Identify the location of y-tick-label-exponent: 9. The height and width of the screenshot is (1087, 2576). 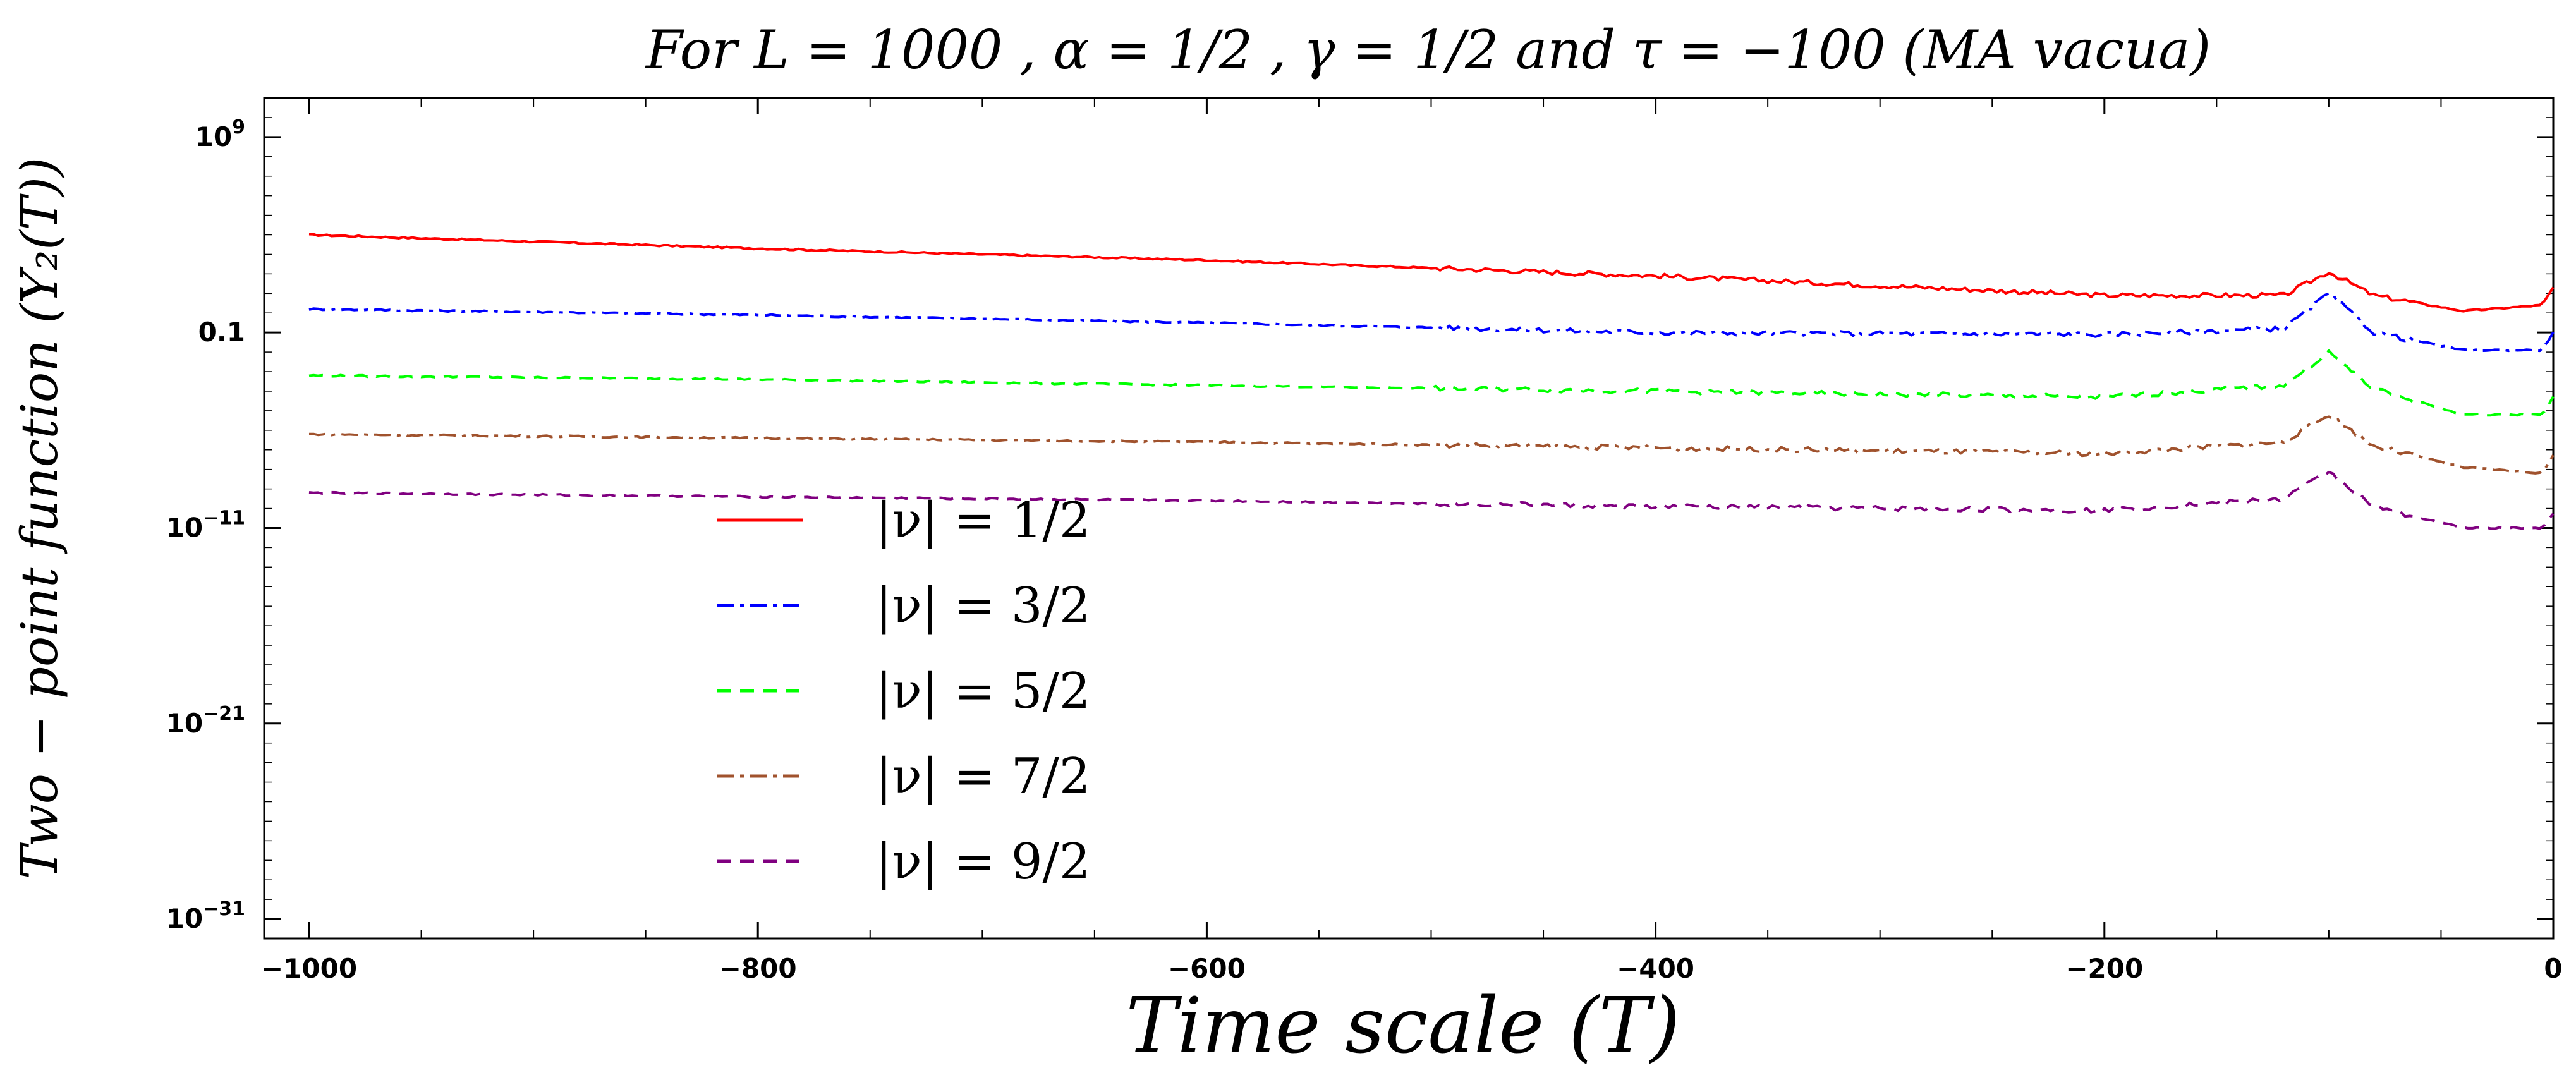
(238, 127).